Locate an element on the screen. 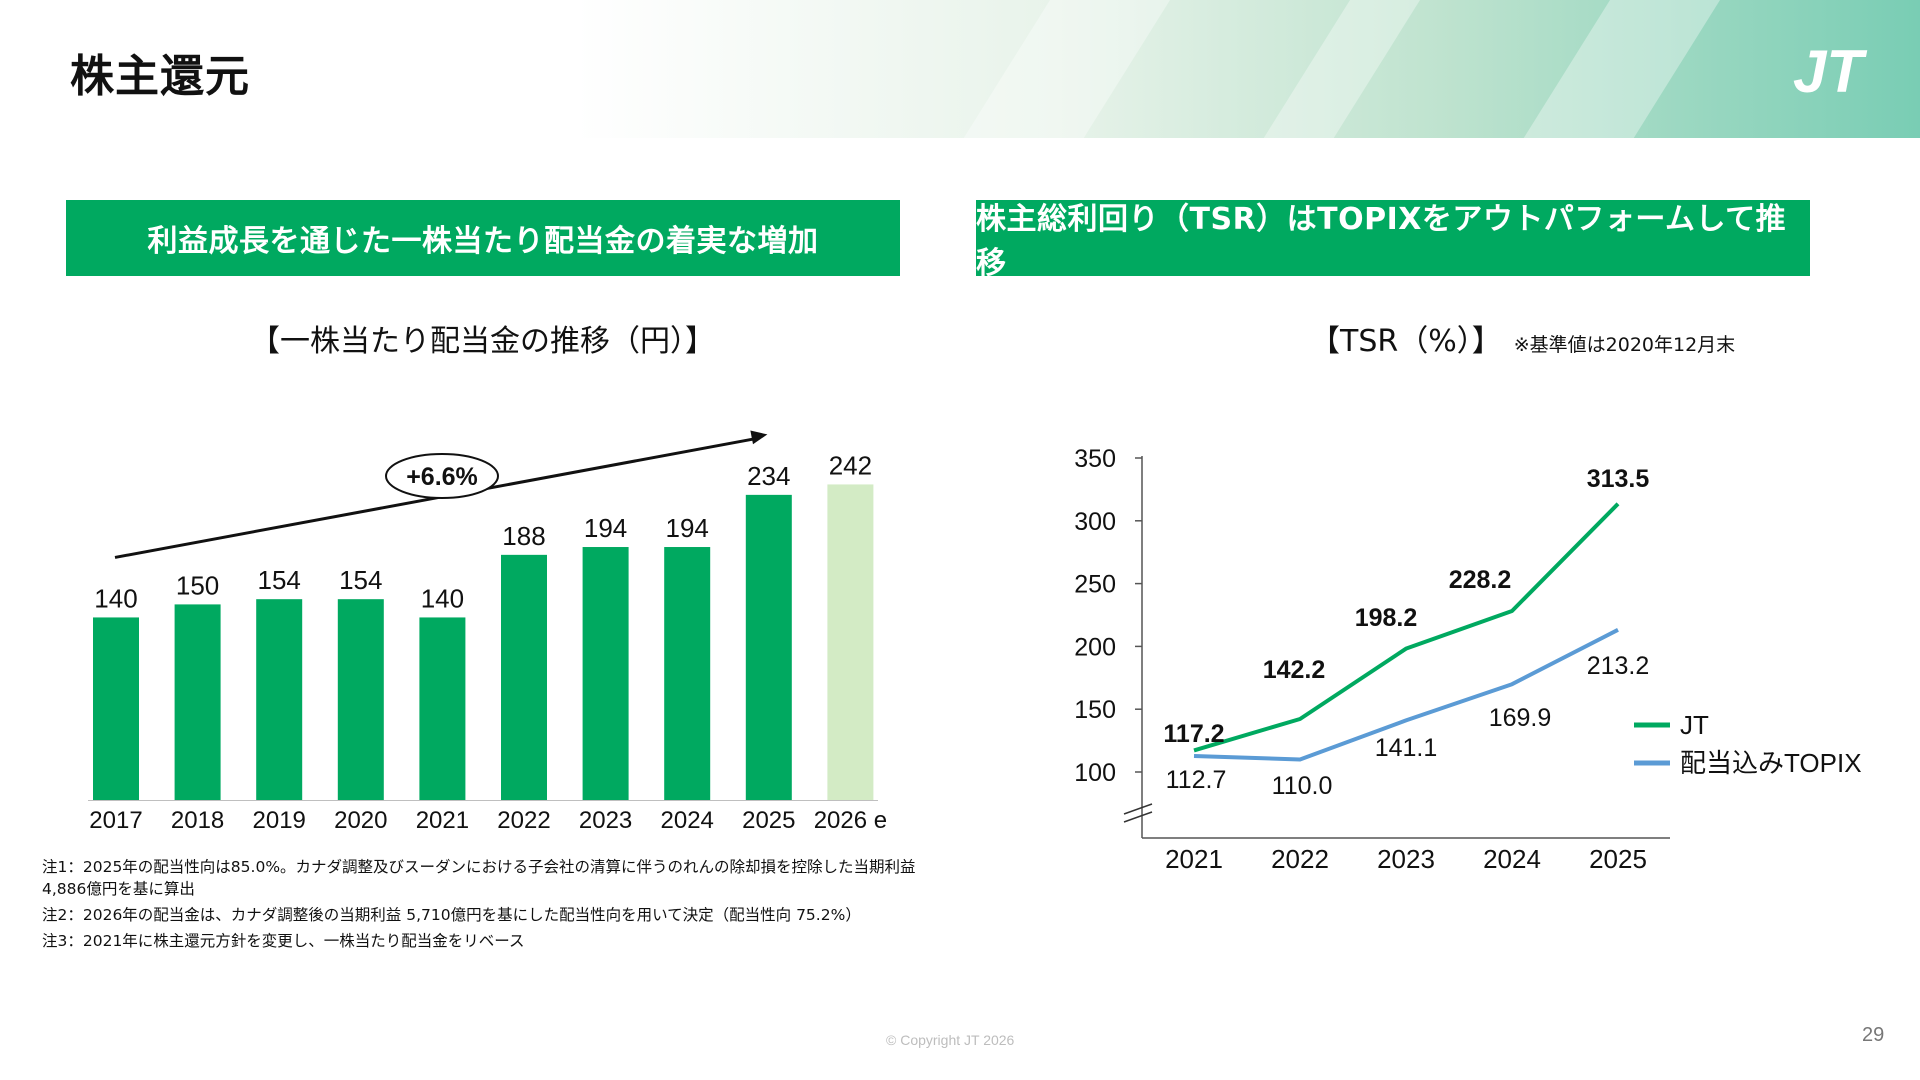  dividend-chart-title: 【一株当たり配当金の推移（円）】 is located at coordinates (482, 341).